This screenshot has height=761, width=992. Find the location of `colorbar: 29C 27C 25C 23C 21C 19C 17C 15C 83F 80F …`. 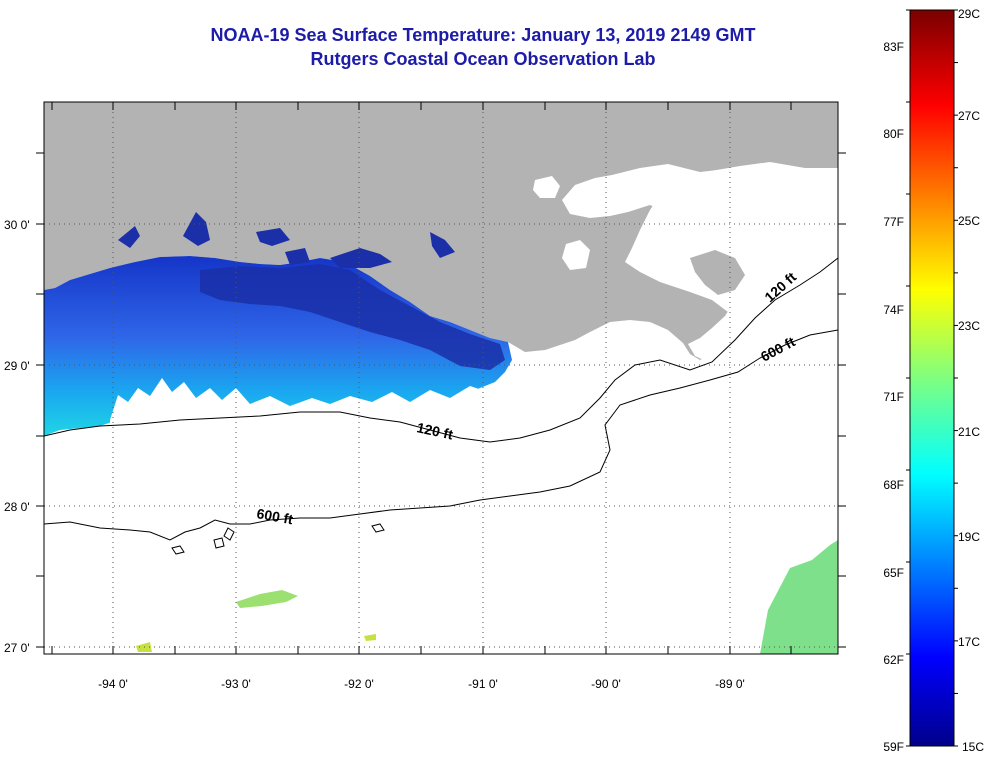

colorbar: 29C 27C 25C 23C 21C 19C 17C 15C 83F 80F … is located at coordinates (933, 380).